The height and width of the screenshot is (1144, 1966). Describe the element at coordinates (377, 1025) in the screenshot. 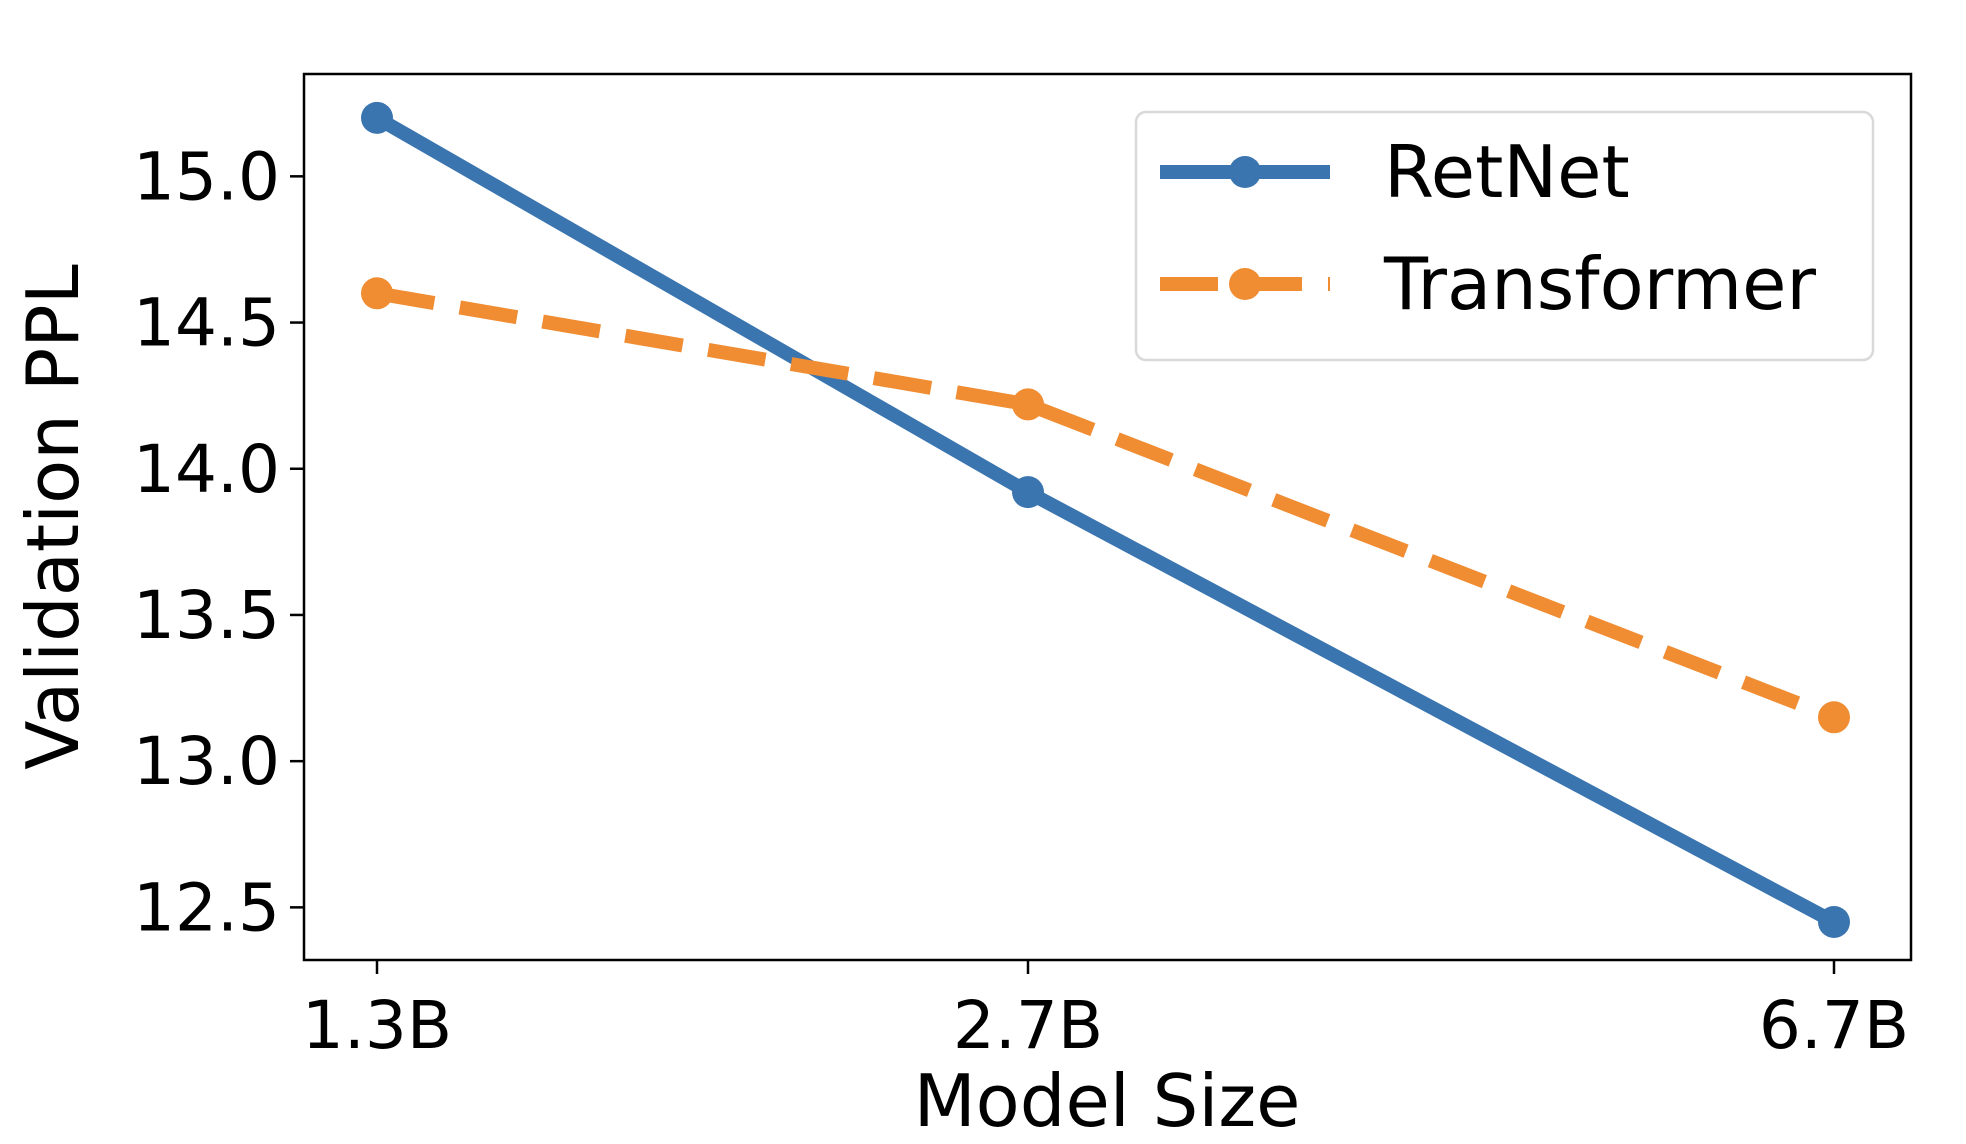

I see `x-tick-label: 1.3B` at that location.